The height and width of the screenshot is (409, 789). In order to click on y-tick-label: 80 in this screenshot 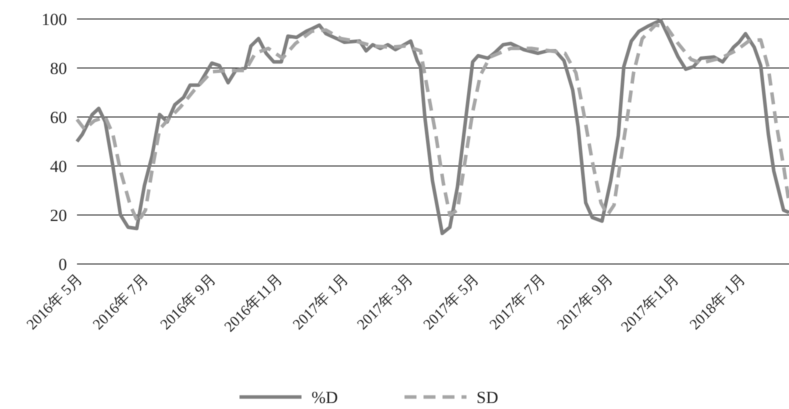, I will do `click(58, 68)`.